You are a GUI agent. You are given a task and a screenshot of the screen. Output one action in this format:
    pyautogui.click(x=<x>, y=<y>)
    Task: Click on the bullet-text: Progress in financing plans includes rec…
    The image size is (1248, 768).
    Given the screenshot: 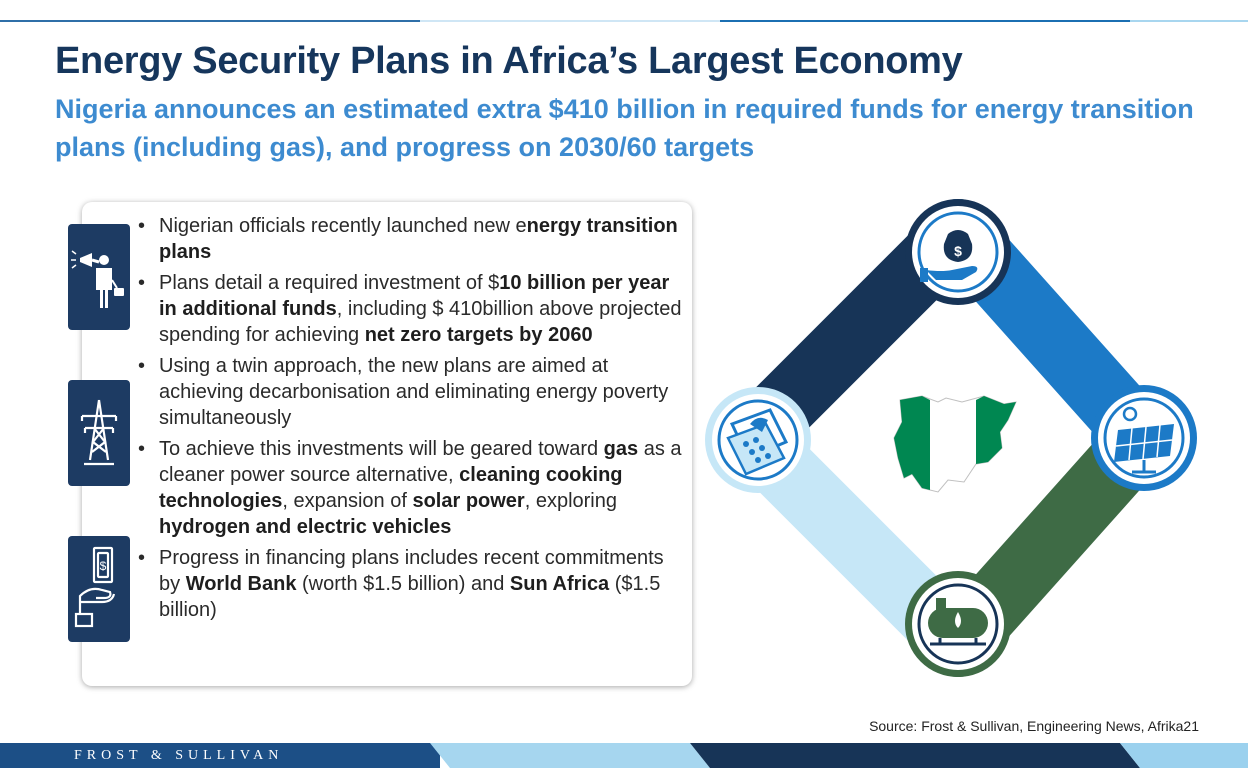 What is the action you would take?
    pyautogui.click(x=411, y=571)
    